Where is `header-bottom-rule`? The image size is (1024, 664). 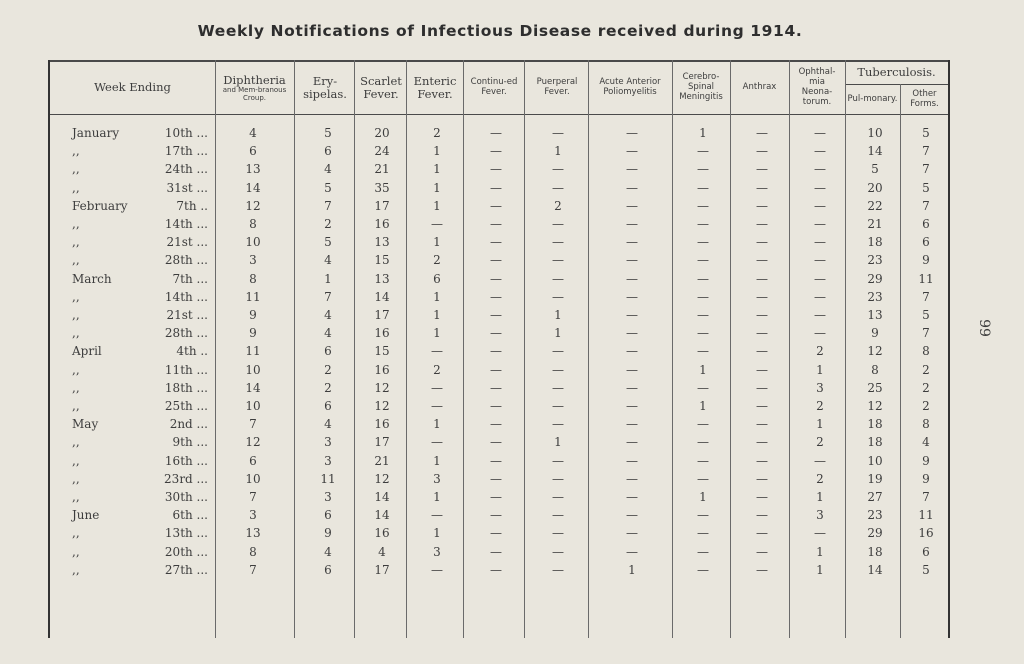
header-bottom-rule is located at coordinates (499, 114).